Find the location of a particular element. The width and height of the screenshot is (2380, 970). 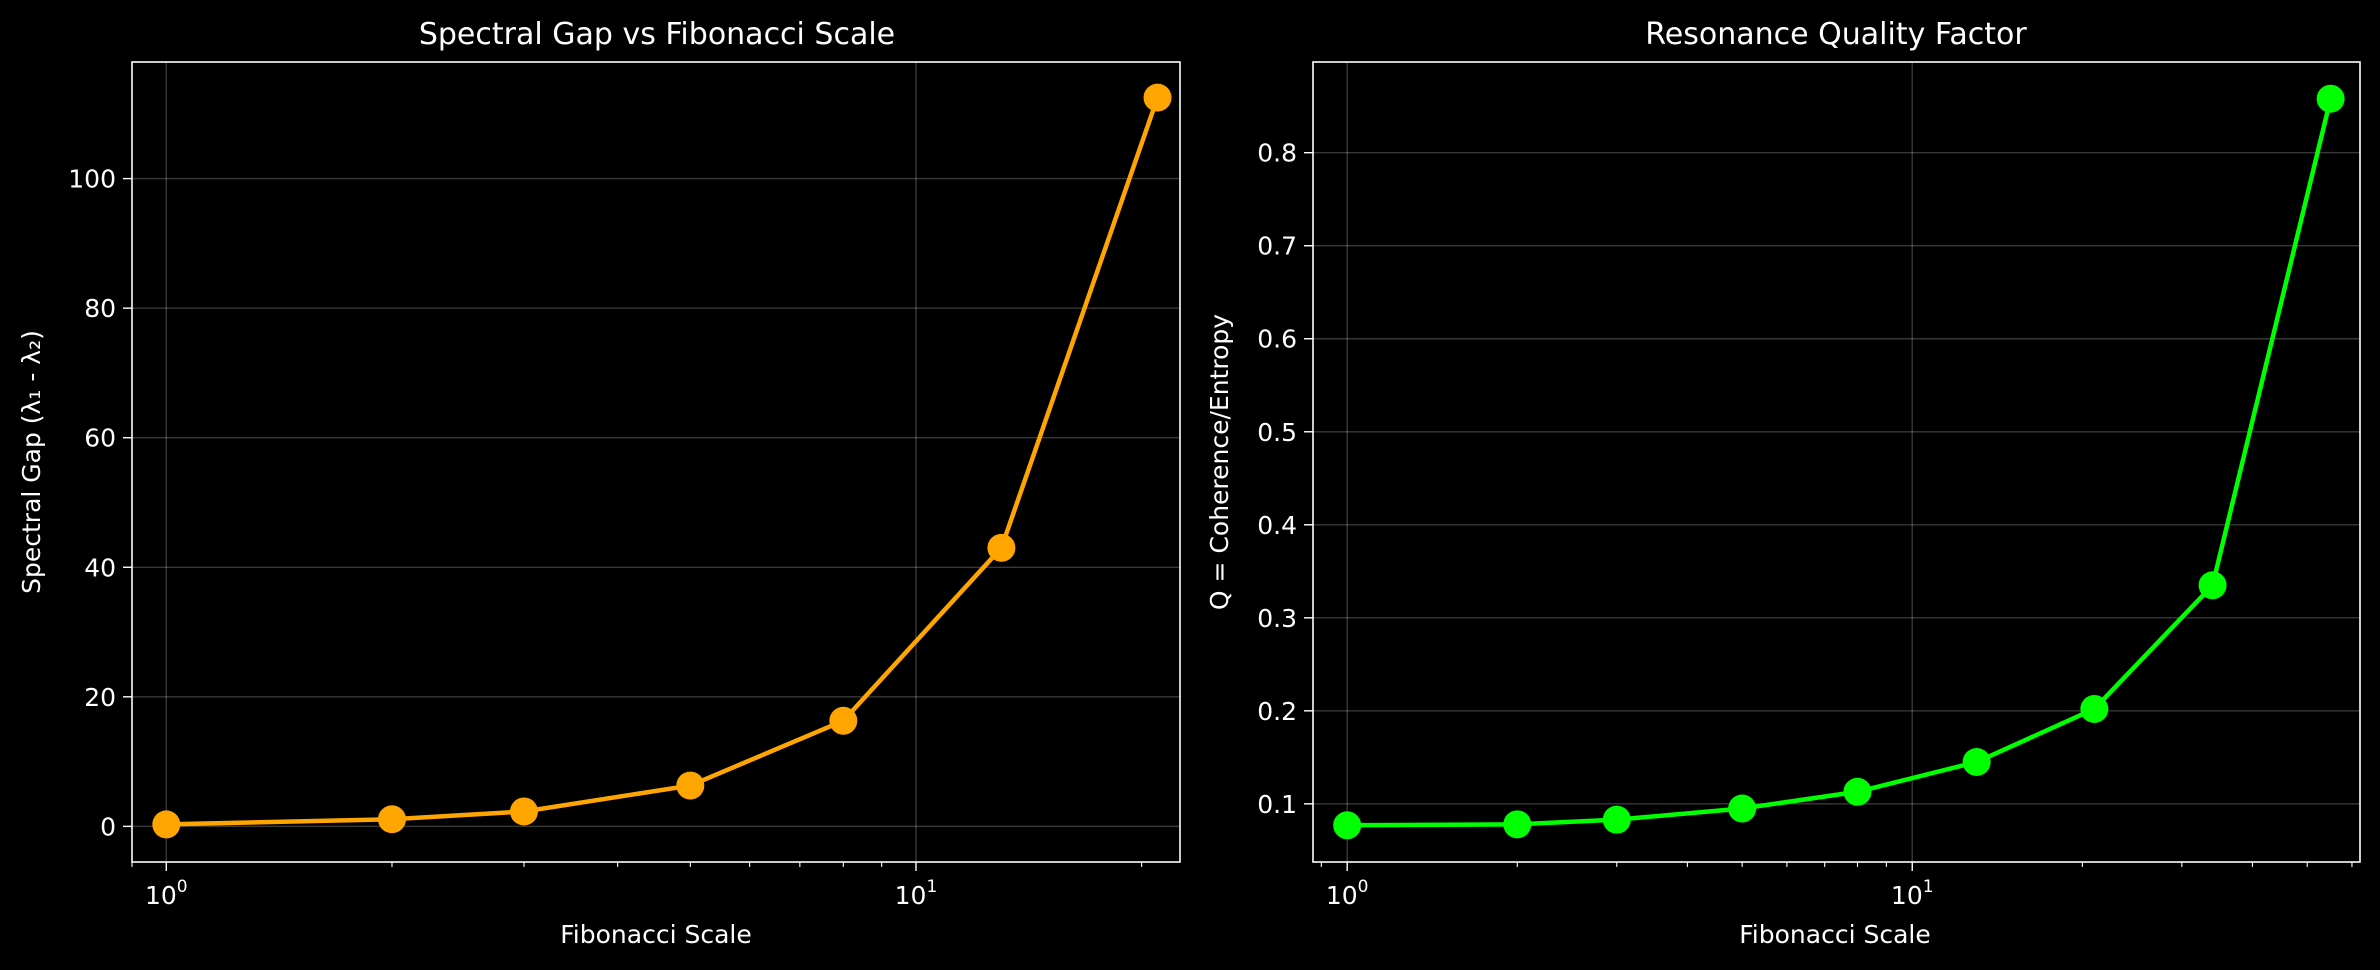

y-tick-label: 60 is located at coordinates (100, 438).